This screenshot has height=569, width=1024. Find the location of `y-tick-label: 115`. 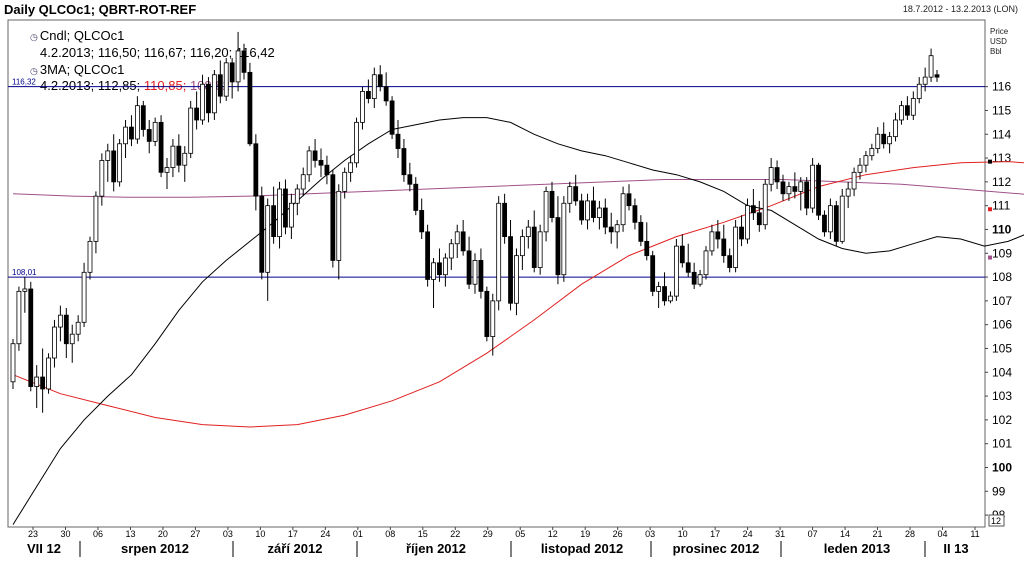

y-tick-label: 115 is located at coordinates (1001, 110).